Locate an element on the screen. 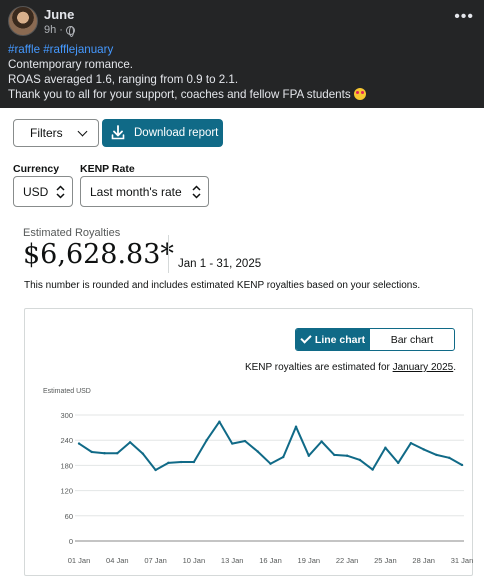  y-tick-label: 0 is located at coordinates (71, 541).